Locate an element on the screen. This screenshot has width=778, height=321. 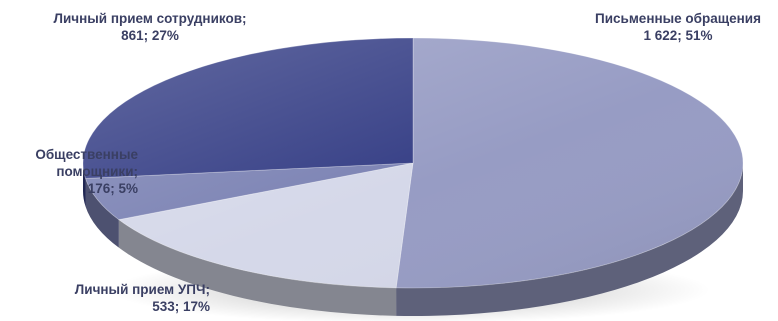
label-value: 1 622; 51% is located at coordinates (678, 35).